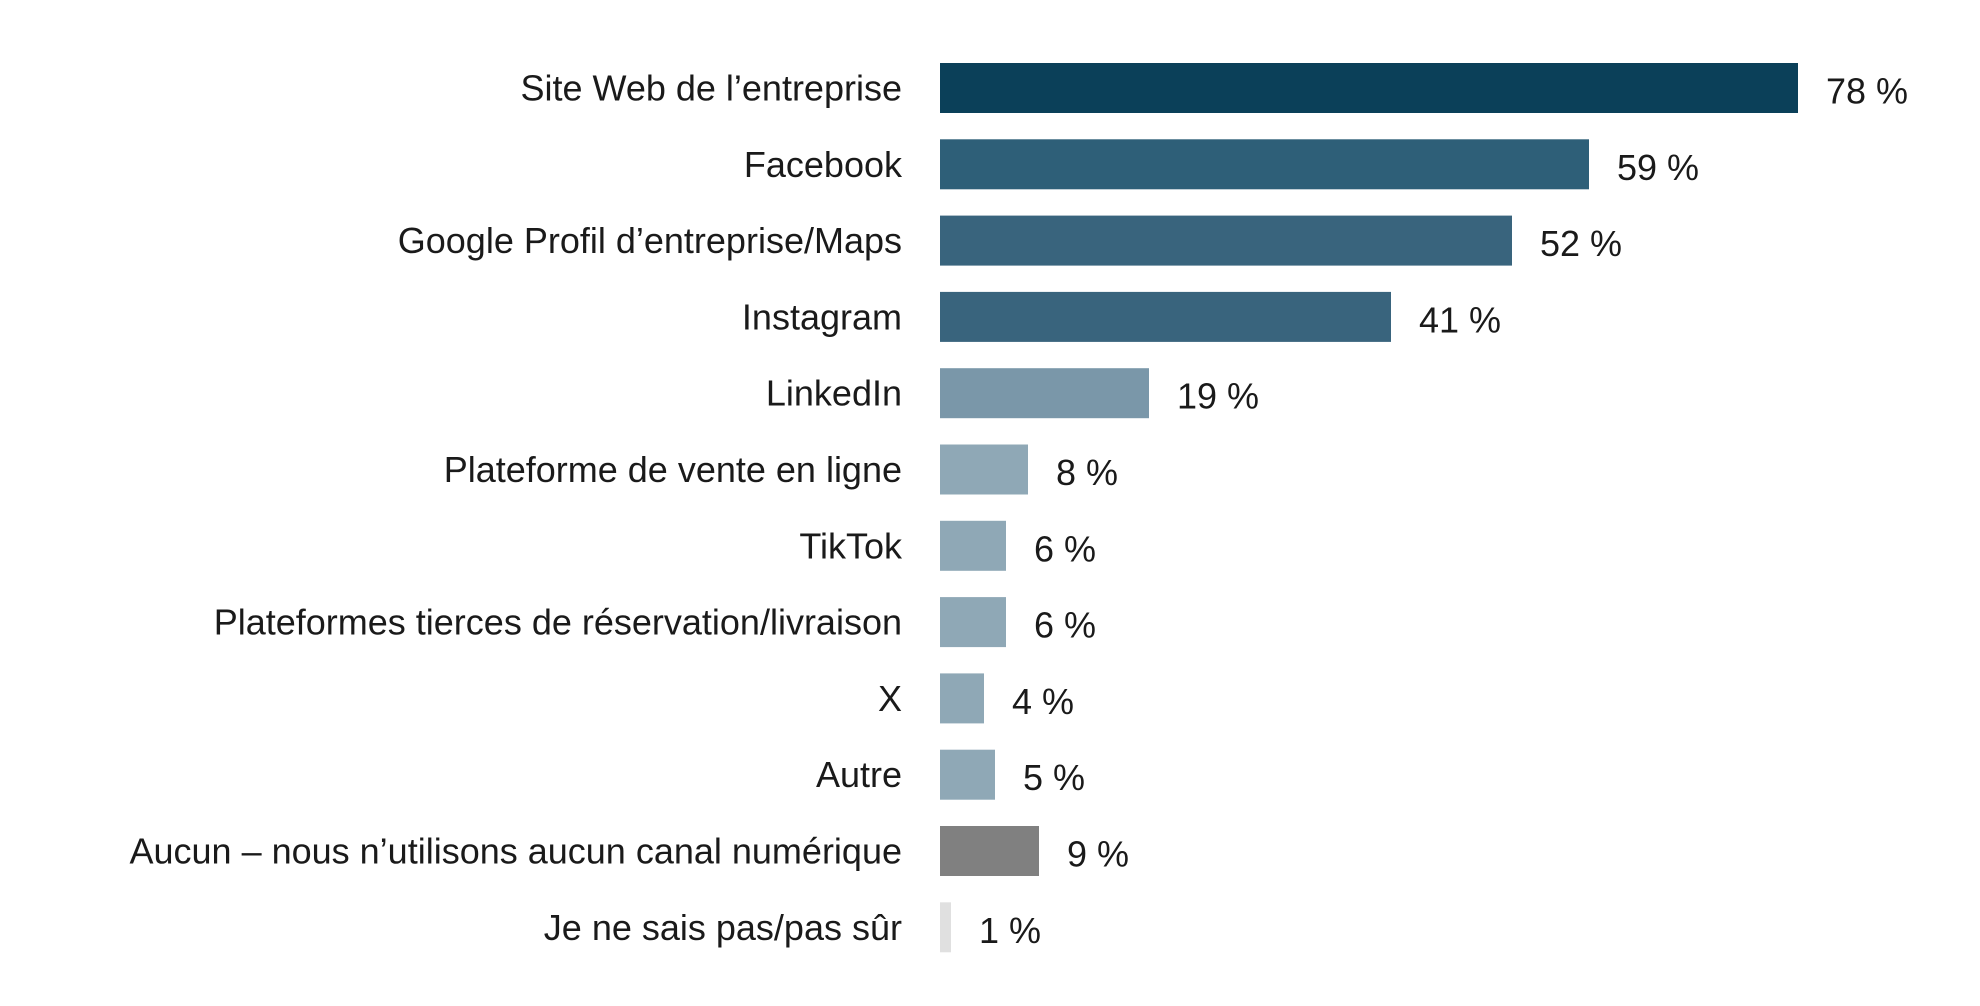  Describe the element at coordinates (859, 774) in the screenshot. I see `category-label-9: Autre` at that location.